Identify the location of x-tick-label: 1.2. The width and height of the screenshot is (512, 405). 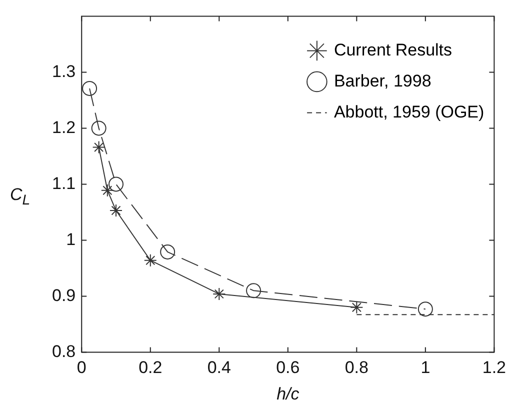
(494, 368).